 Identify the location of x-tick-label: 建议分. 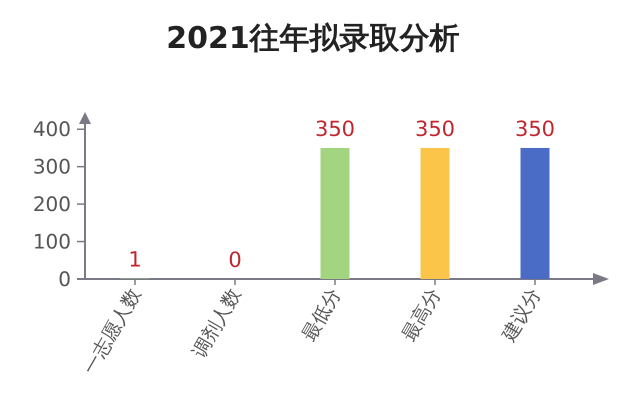
(521, 315).